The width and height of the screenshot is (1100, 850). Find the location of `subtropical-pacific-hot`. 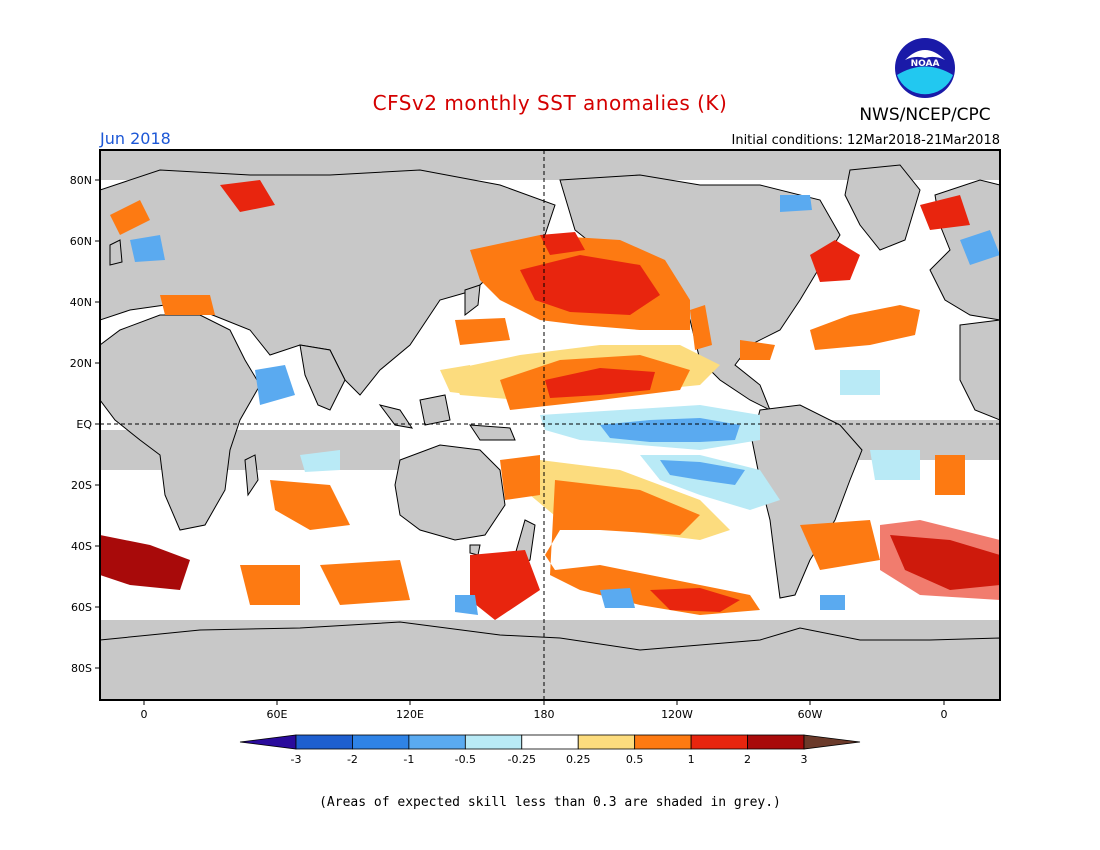

subtropical-pacific-hot is located at coordinates (600, 383).